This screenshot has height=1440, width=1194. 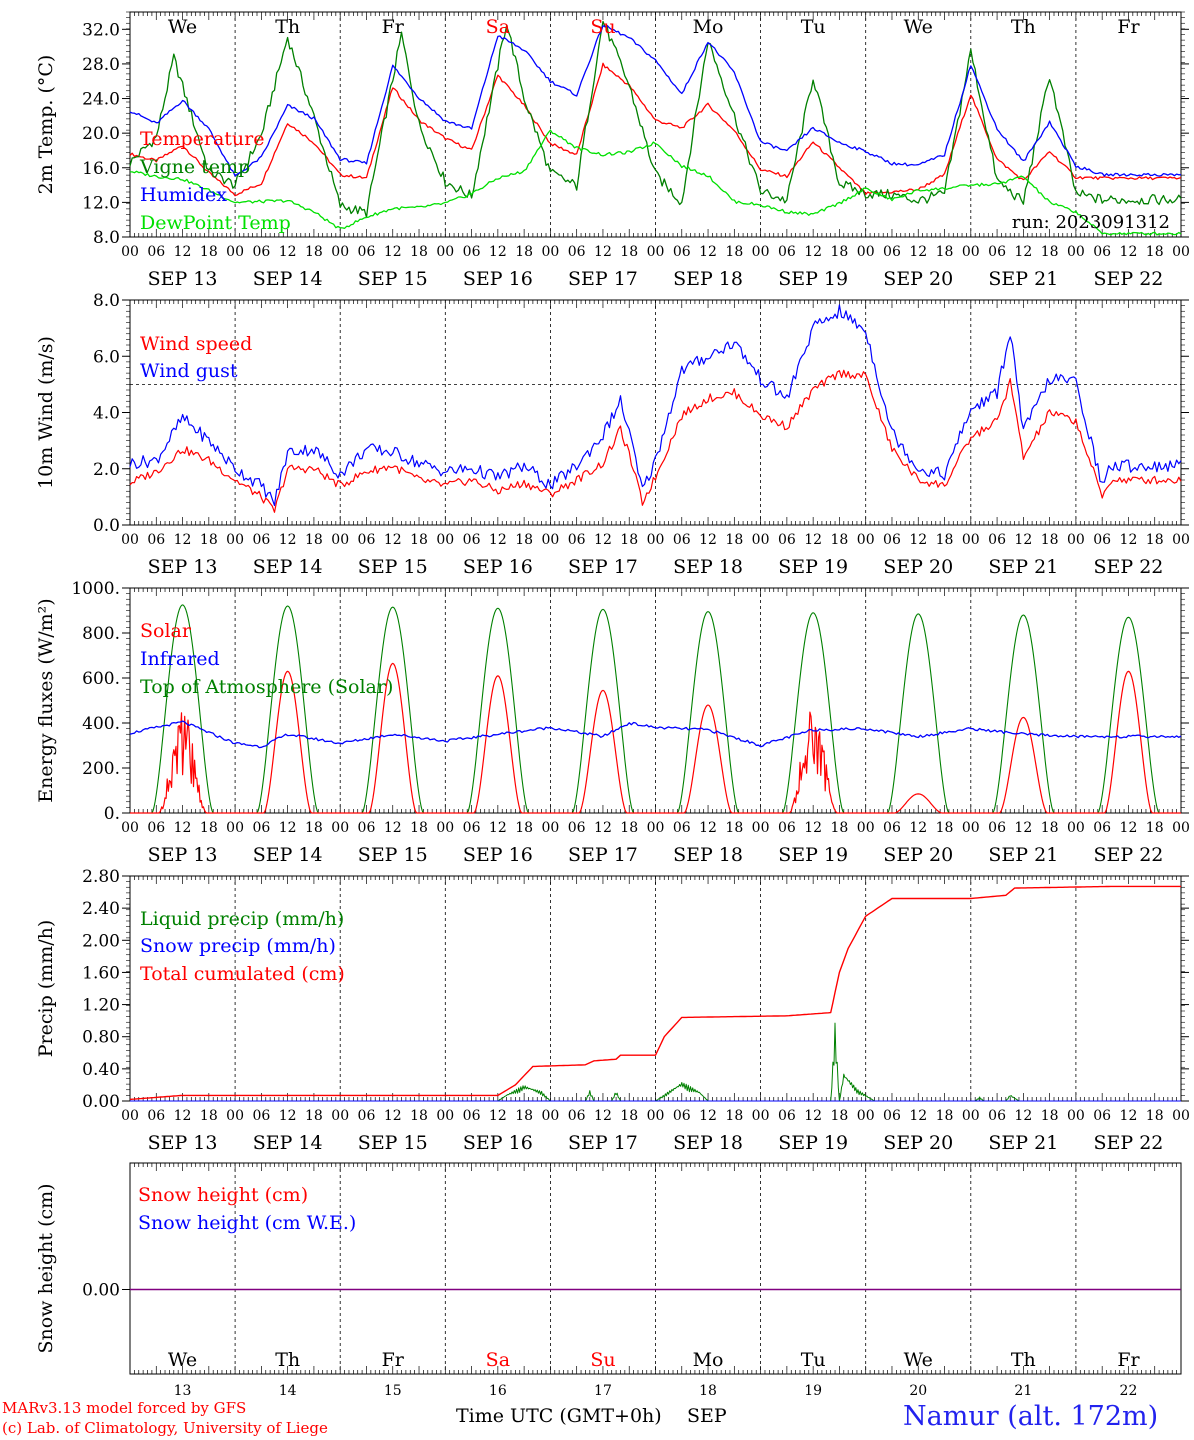 I want to click on x-axis-title: Time UTC (GMT+0h), so click(x=559, y=1416).